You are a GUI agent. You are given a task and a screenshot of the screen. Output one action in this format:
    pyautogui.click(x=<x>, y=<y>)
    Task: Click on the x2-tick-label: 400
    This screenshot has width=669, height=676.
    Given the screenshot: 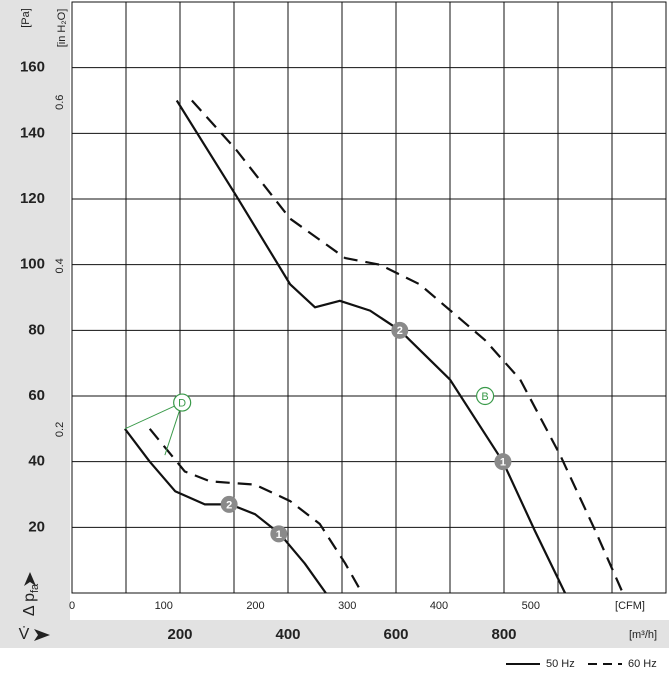 What is the action you would take?
    pyautogui.click(x=439, y=606)
    